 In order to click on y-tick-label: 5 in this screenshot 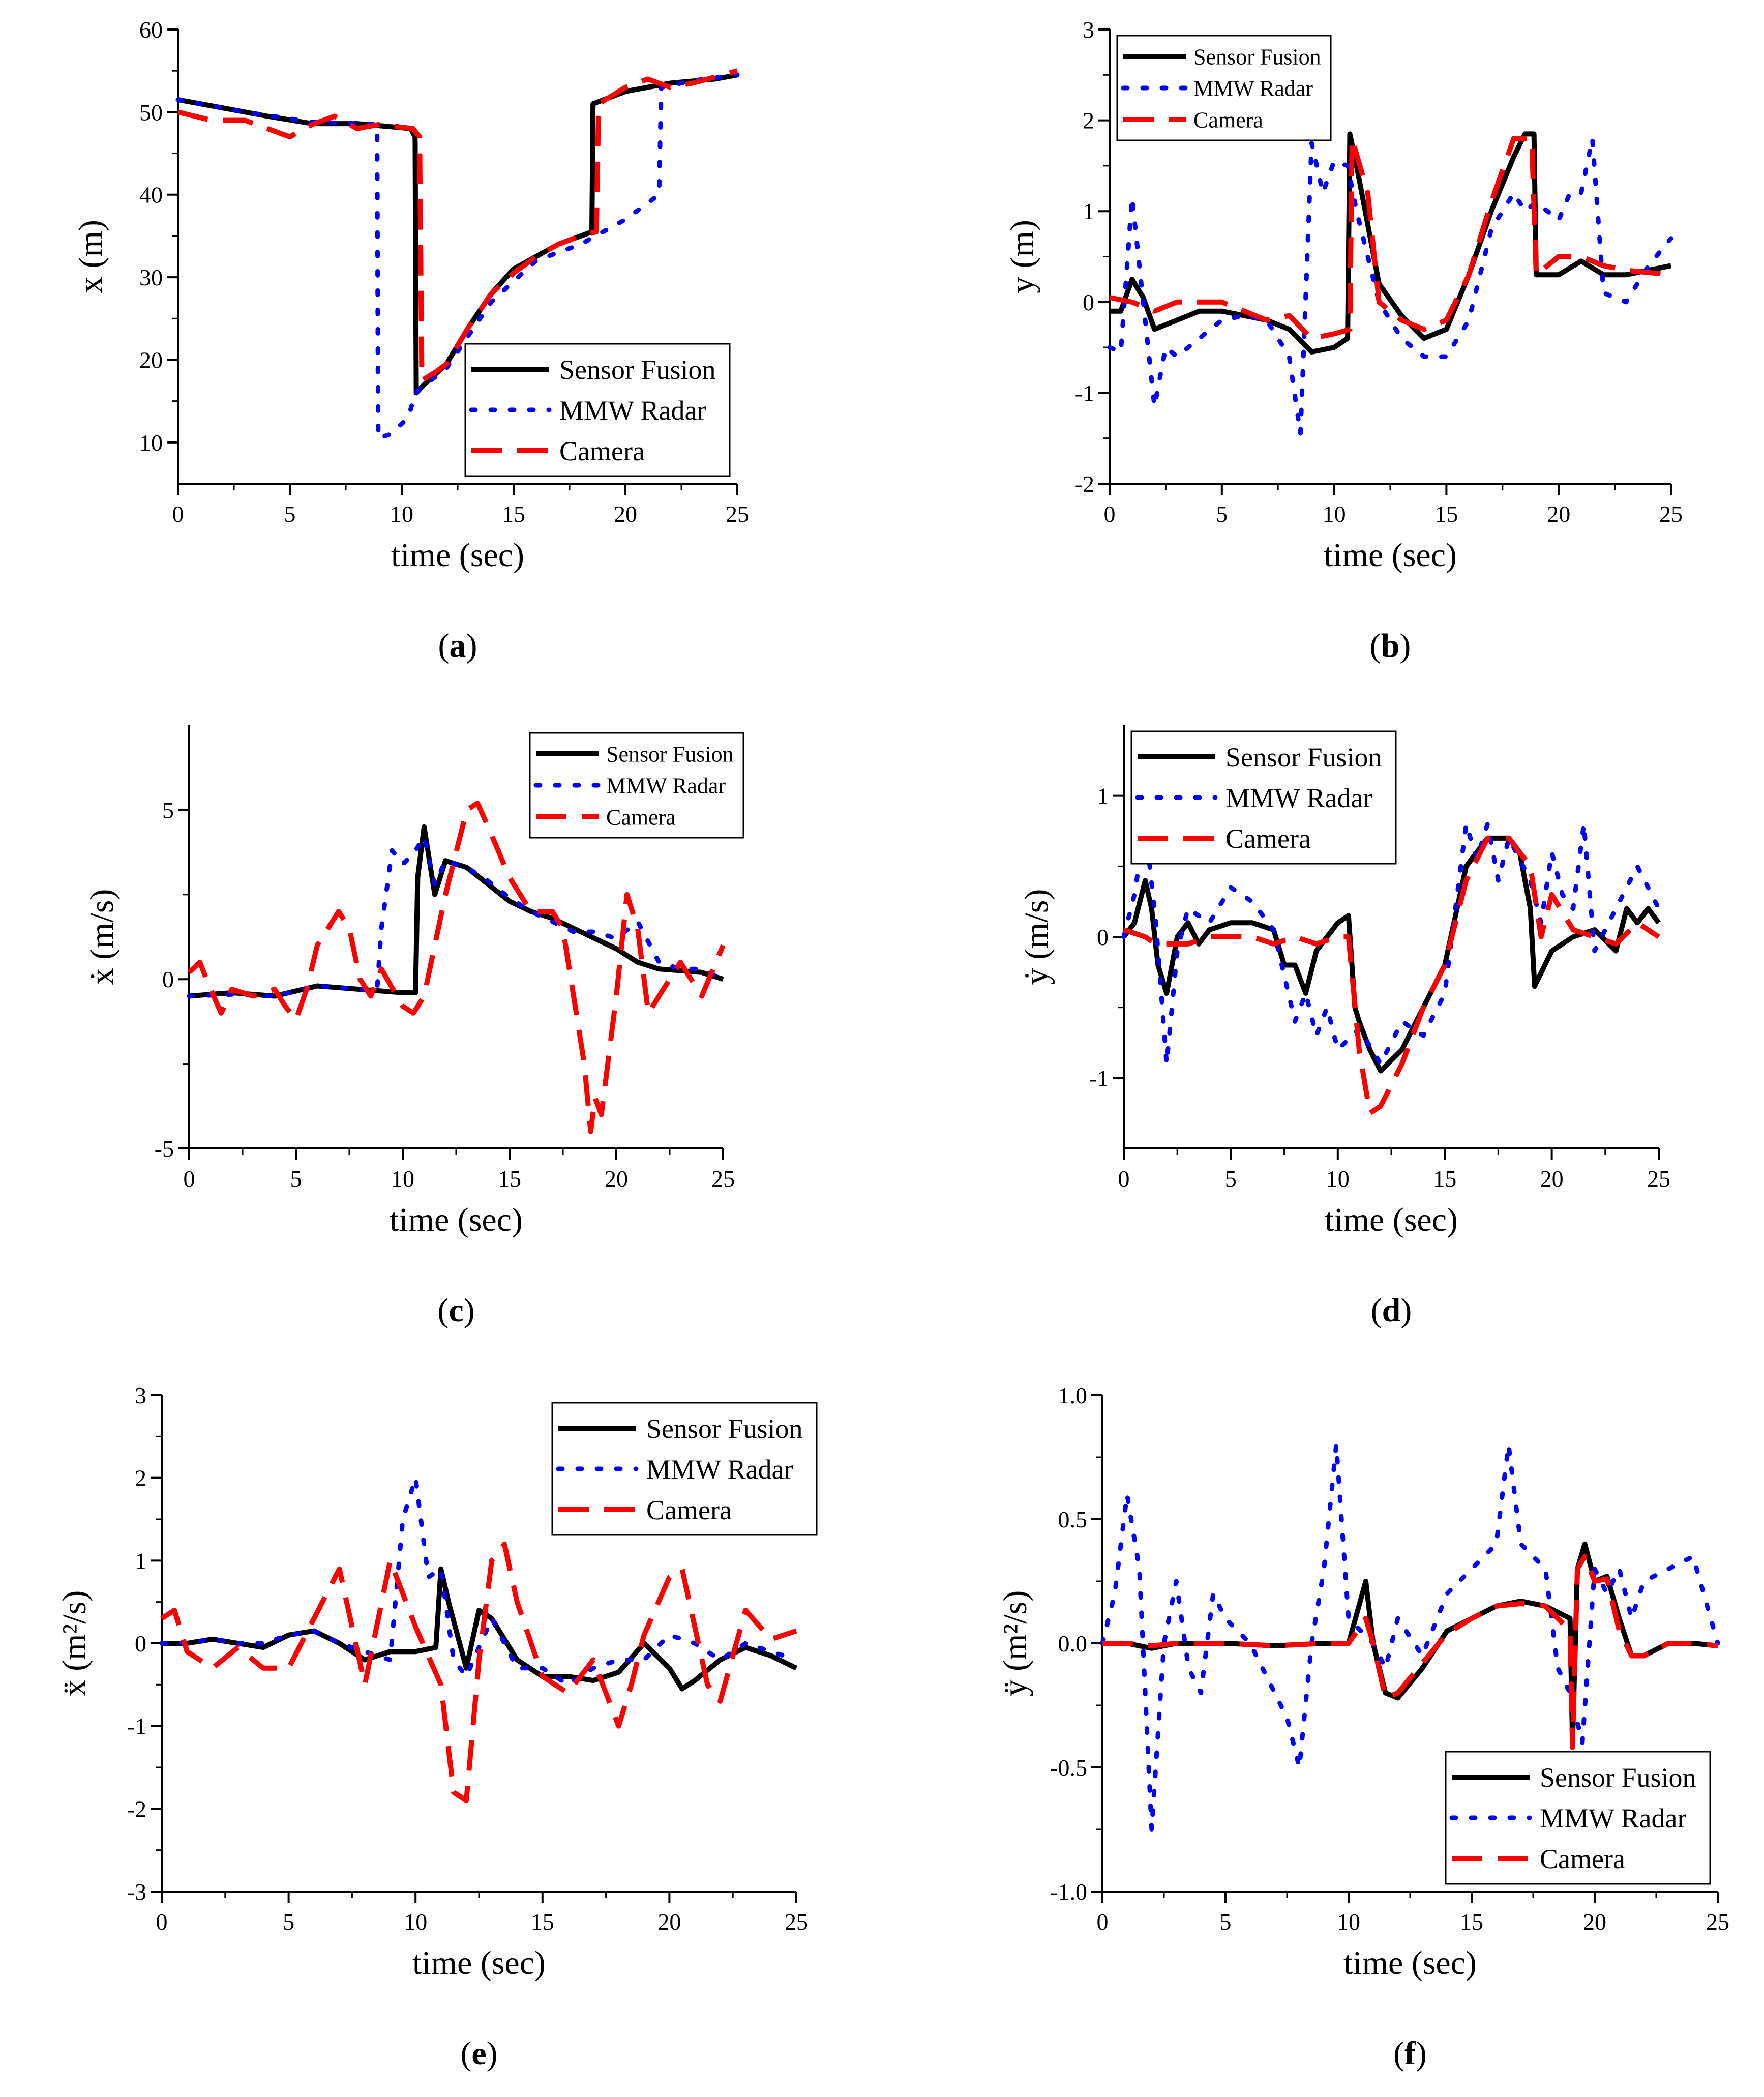, I will do `click(168, 810)`.